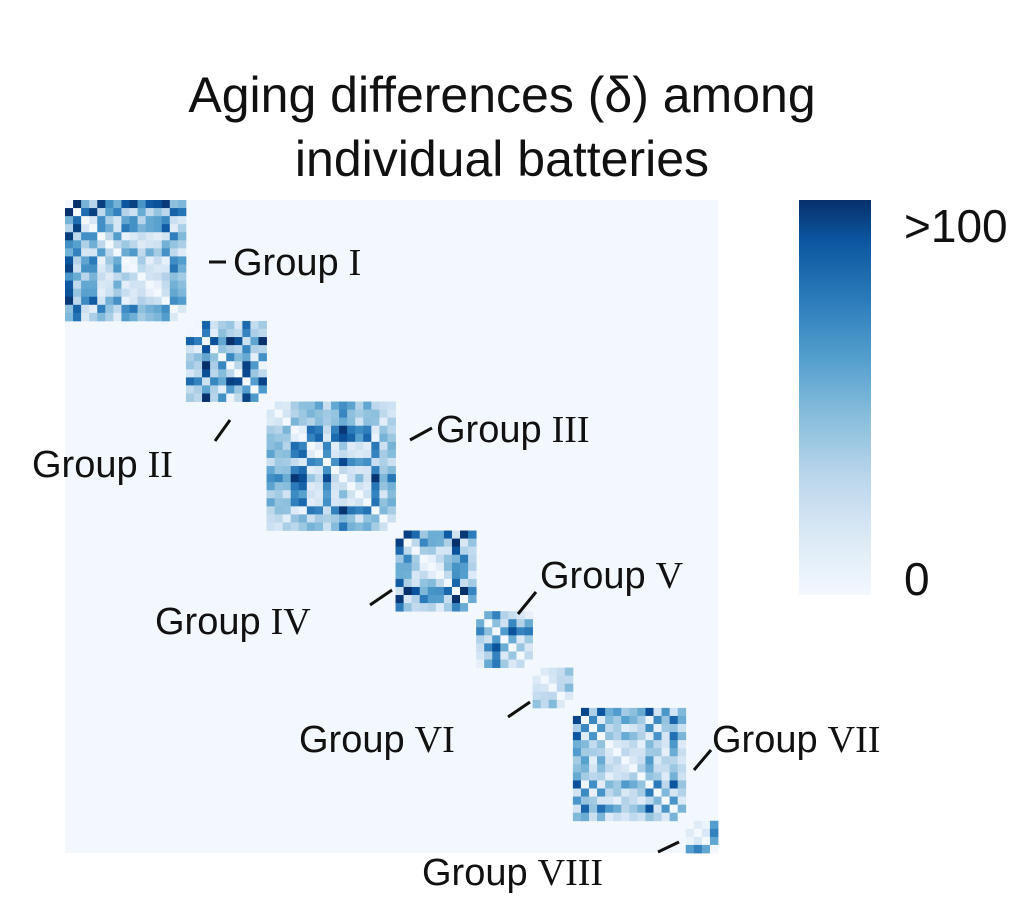 The height and width of the screenshot is (913, 1032). I want to click on group-vi-label: Group VI, so click(377, 740).